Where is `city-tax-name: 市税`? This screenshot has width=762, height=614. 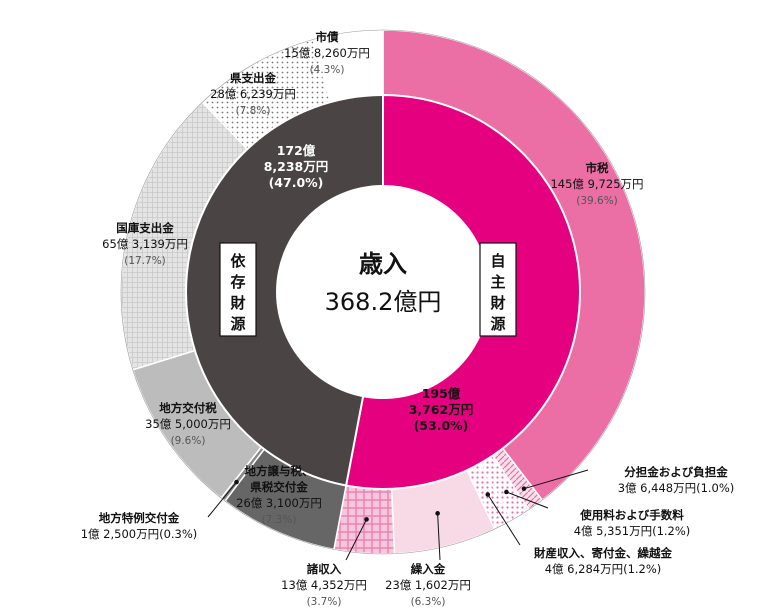
city-tax-name: 市税 is located at coordinates (597, 168).